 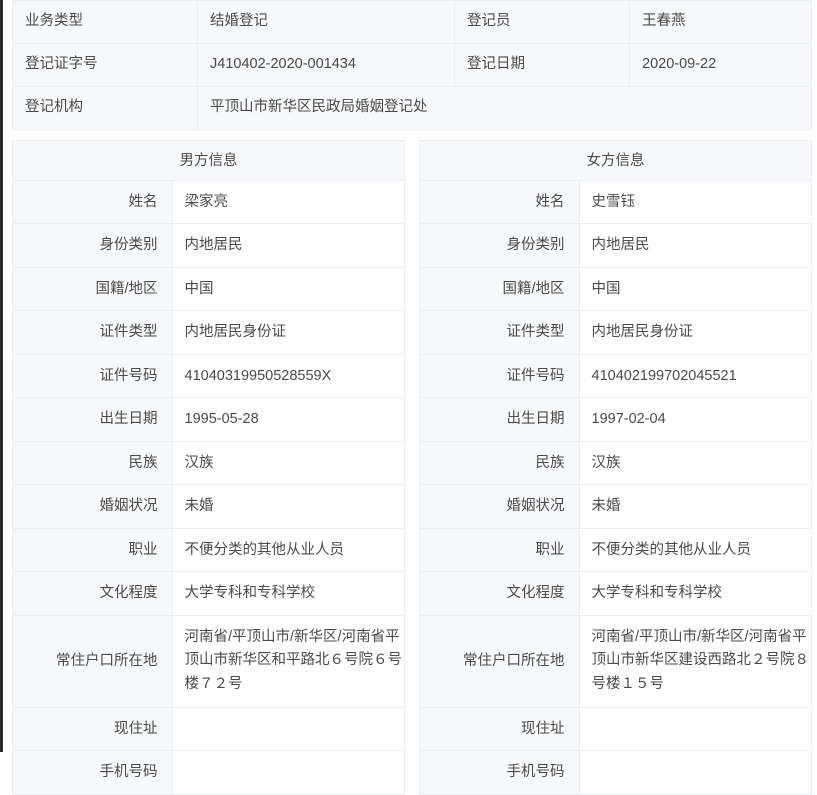 I want to click on table-row: 登记机构 平顶山市新华区民政局婚姻登记处, so click(x=412, y=108).